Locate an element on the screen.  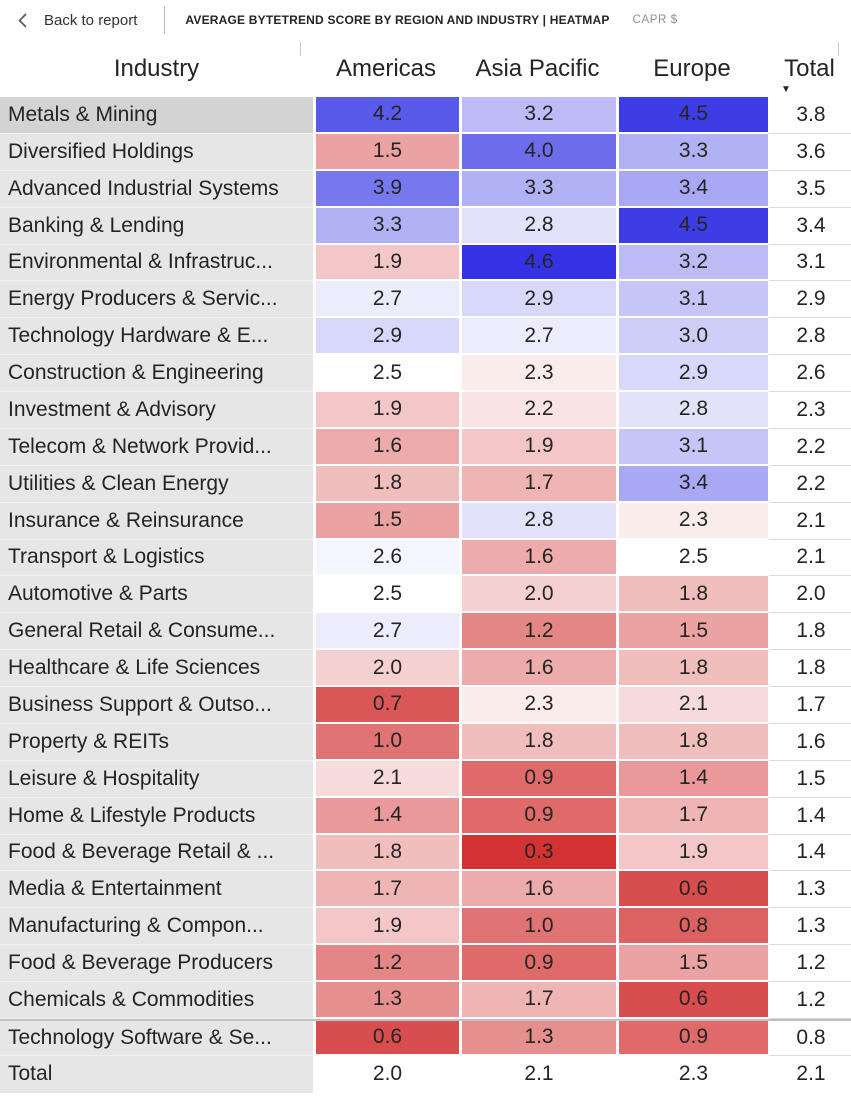
row-label: Transport & Logistics is located at coordinates (156, 558).